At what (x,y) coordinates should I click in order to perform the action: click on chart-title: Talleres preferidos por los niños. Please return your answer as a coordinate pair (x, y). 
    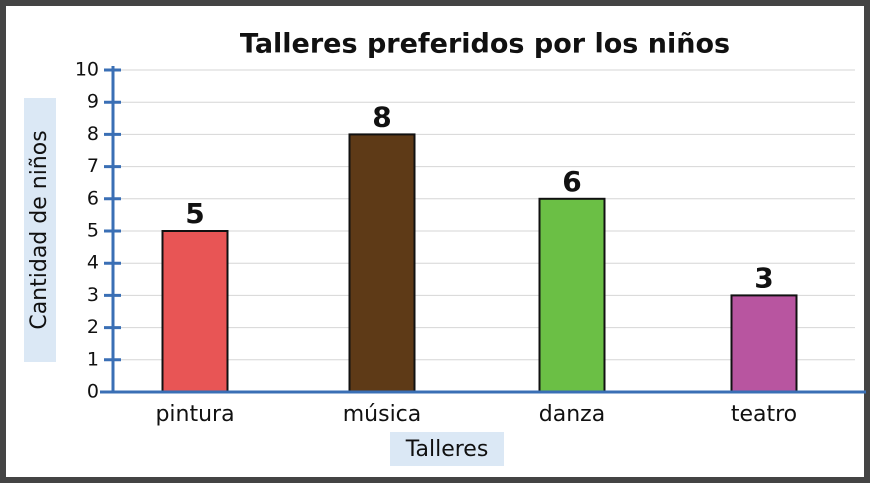
    Looking at the image, I should click on (485, 44).